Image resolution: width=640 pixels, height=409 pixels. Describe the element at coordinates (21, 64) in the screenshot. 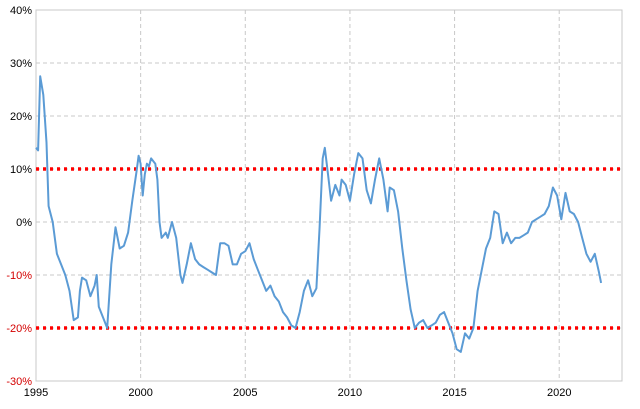

I see `y-tick-label: 30%` at that location.